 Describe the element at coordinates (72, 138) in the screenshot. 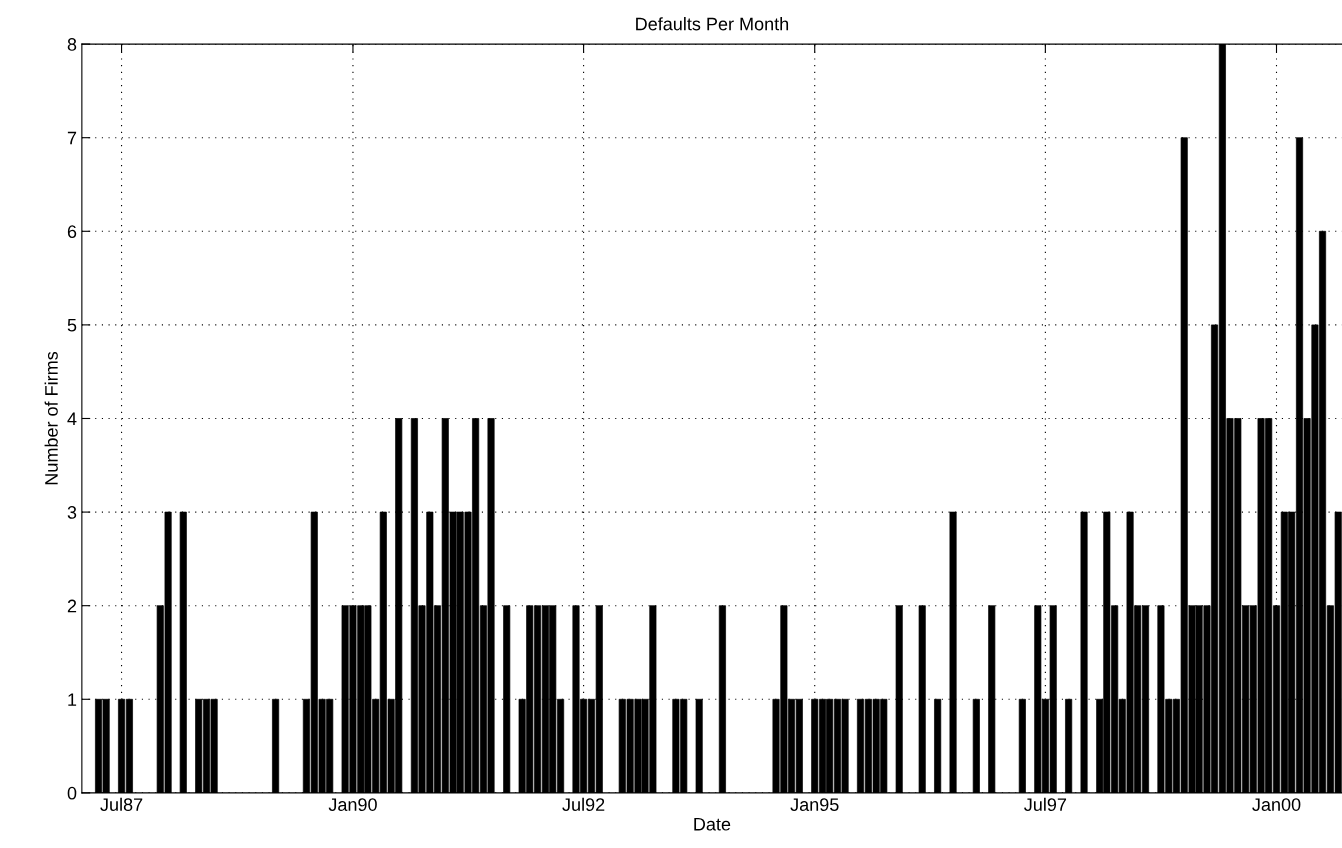

I see `y-tick-label: 7` at that location.